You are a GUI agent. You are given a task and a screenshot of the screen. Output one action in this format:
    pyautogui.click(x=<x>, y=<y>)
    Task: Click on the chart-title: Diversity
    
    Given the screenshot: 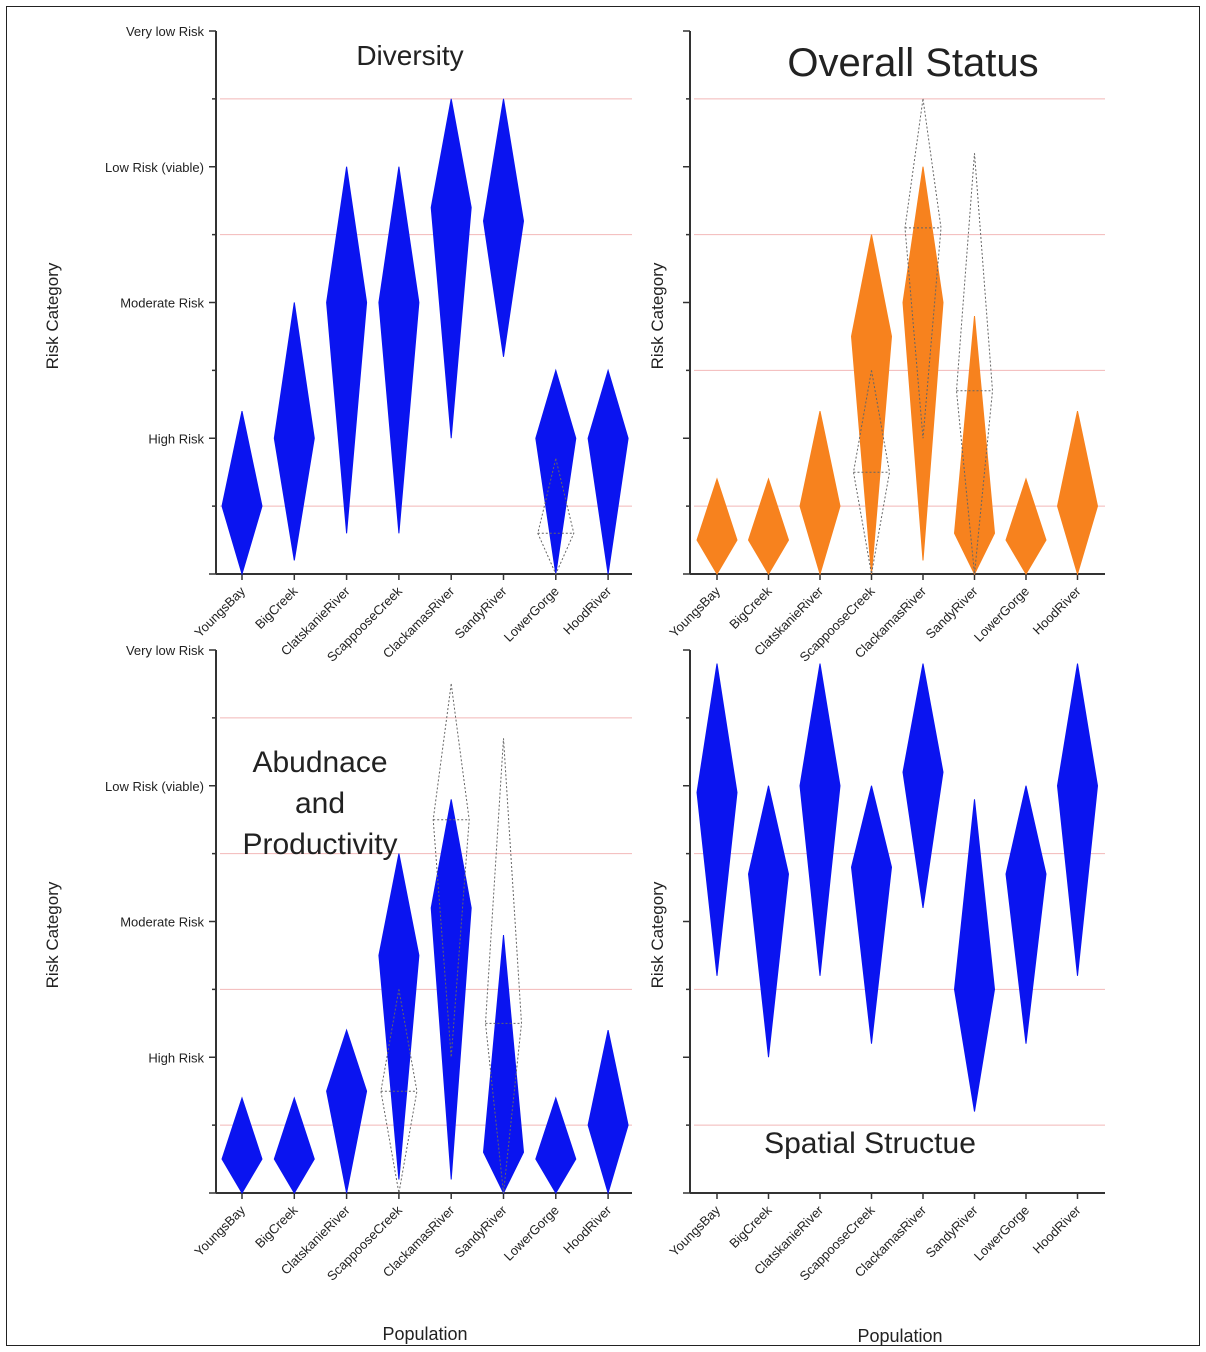 What is the action you would take?
    pyautogui.click(x=409, y=55)
    